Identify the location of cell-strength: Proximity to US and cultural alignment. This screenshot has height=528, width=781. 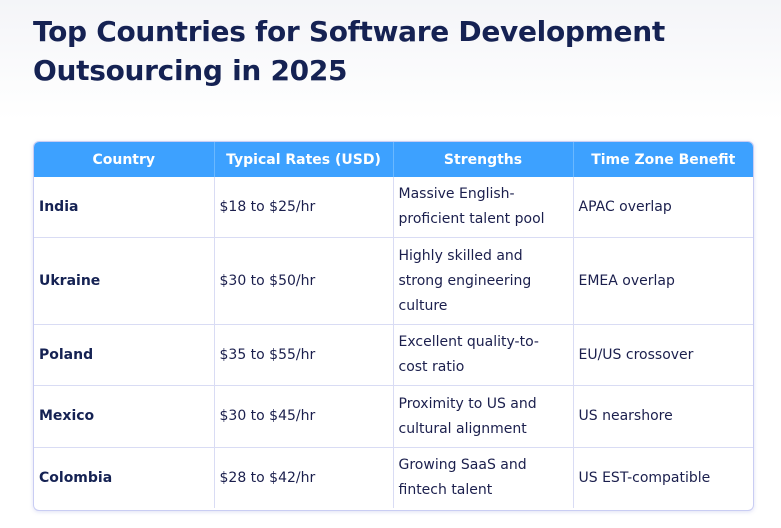
(483, 416).